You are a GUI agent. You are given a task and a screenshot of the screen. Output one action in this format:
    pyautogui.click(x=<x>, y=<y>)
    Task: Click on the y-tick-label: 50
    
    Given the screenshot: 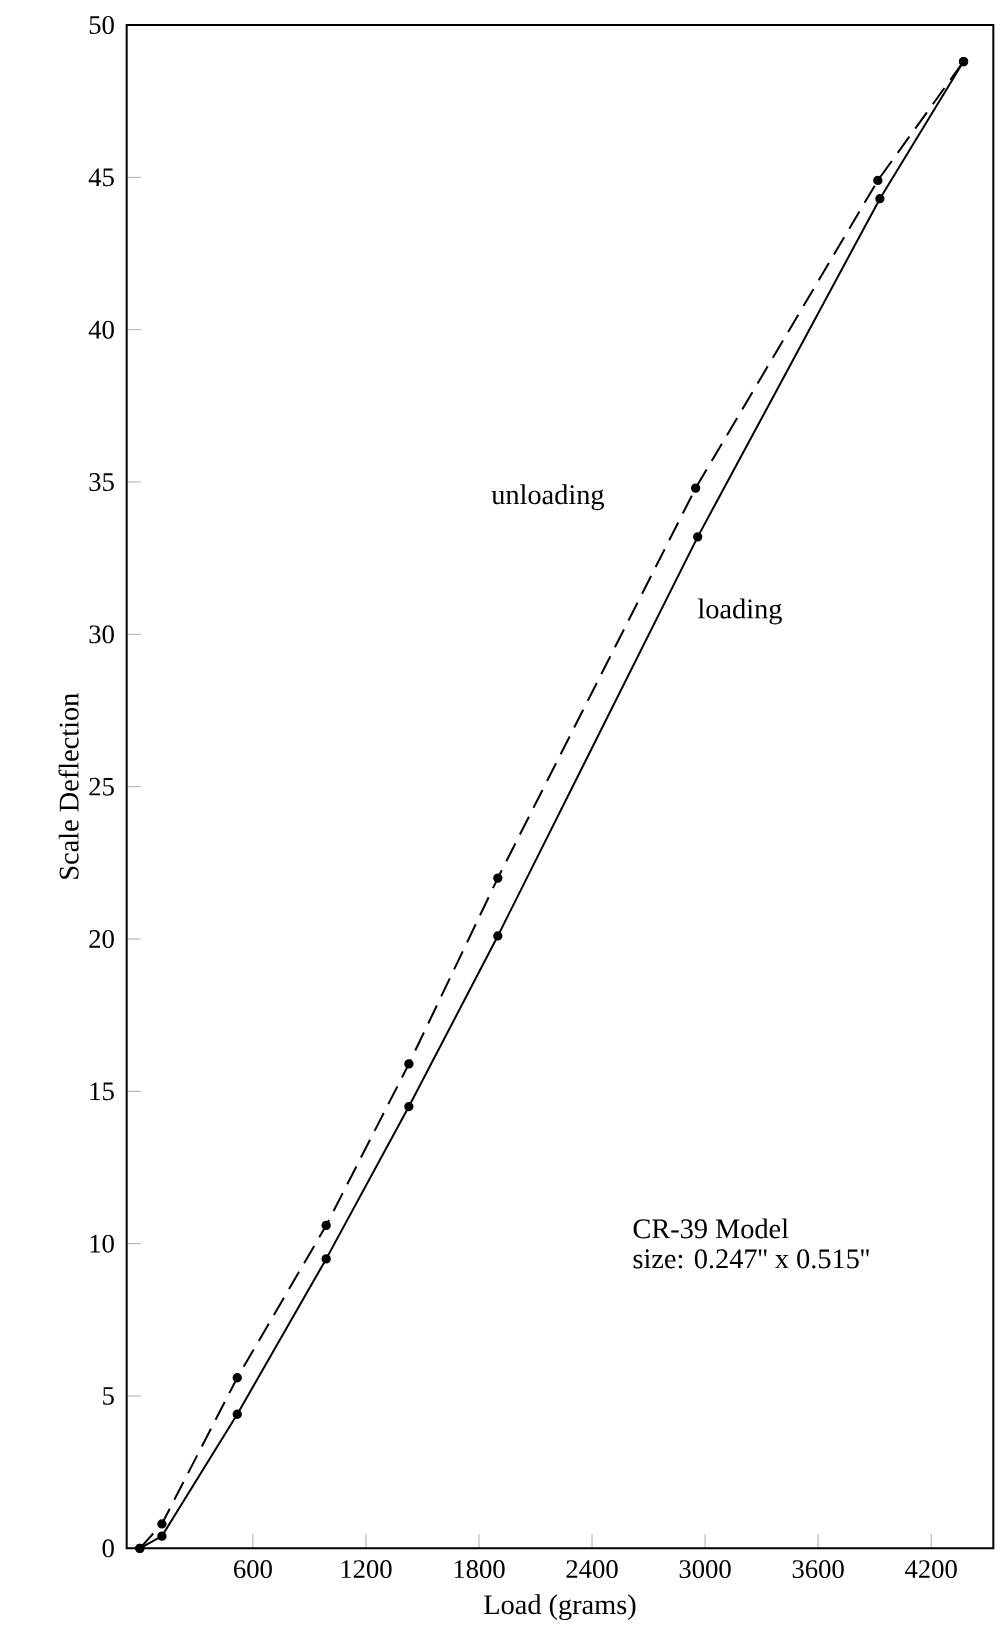 What is the action you would take?
    pyautogui.click(x=101, y=25)
    